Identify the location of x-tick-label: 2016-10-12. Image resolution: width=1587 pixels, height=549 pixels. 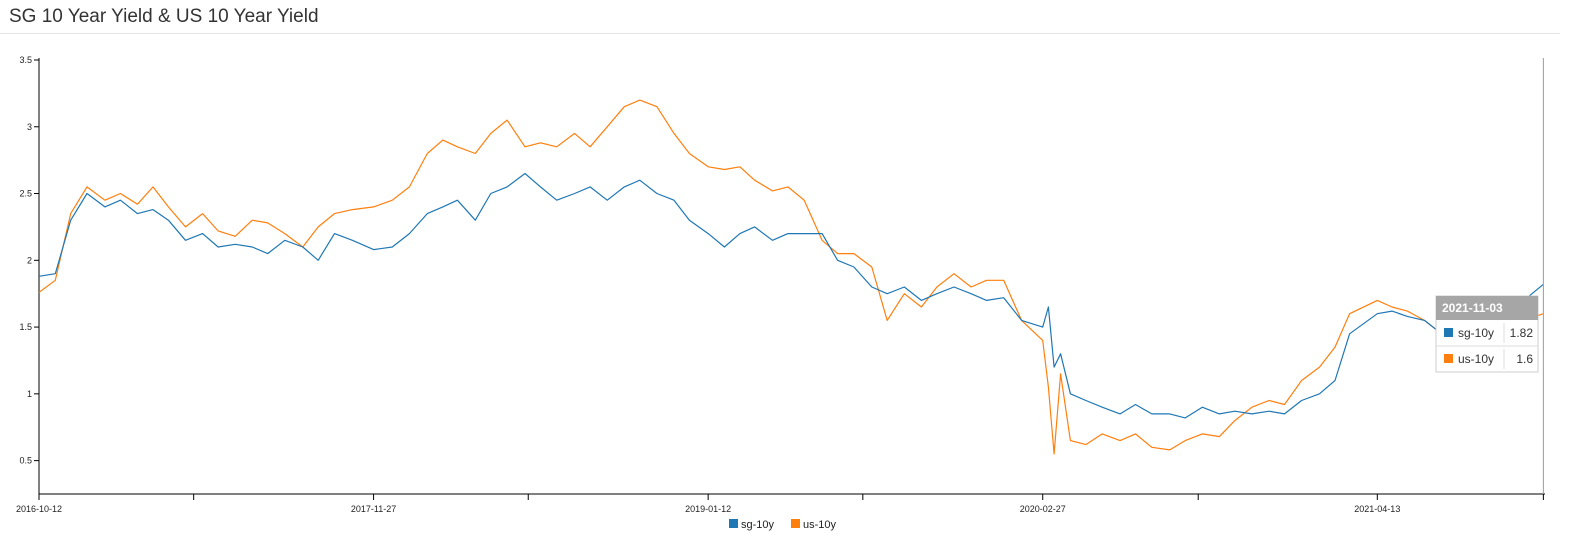
(39, 509).